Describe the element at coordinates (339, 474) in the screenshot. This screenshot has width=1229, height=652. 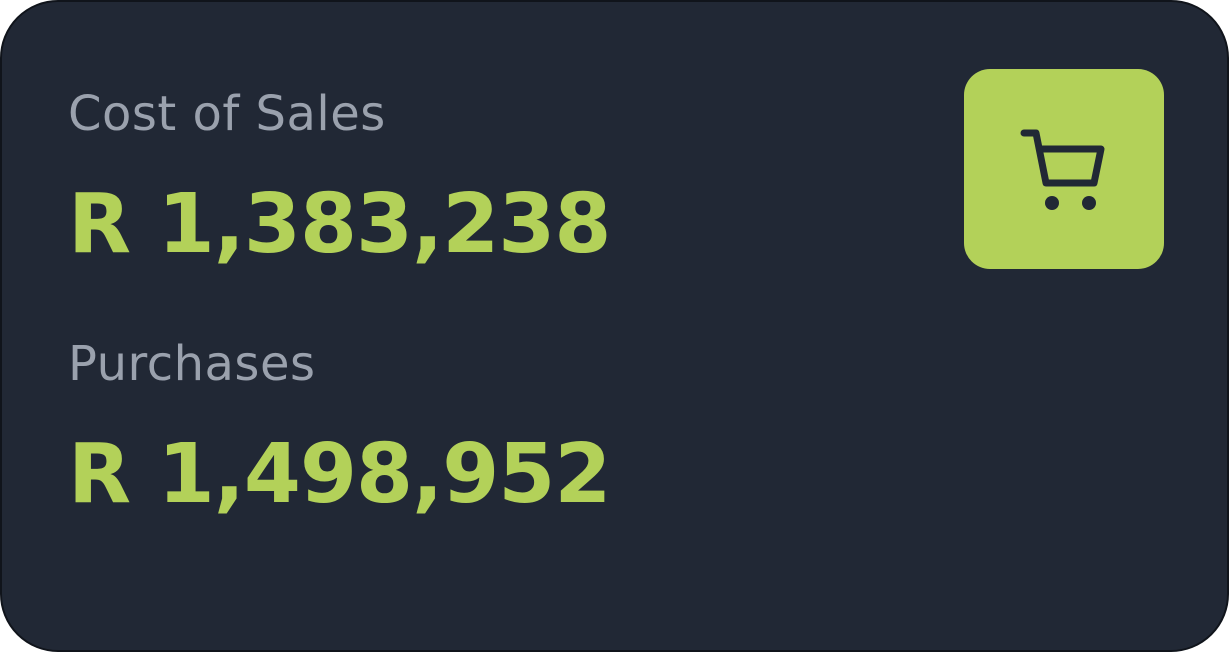
I see `purchases-value: R 1,498,952` at that location.